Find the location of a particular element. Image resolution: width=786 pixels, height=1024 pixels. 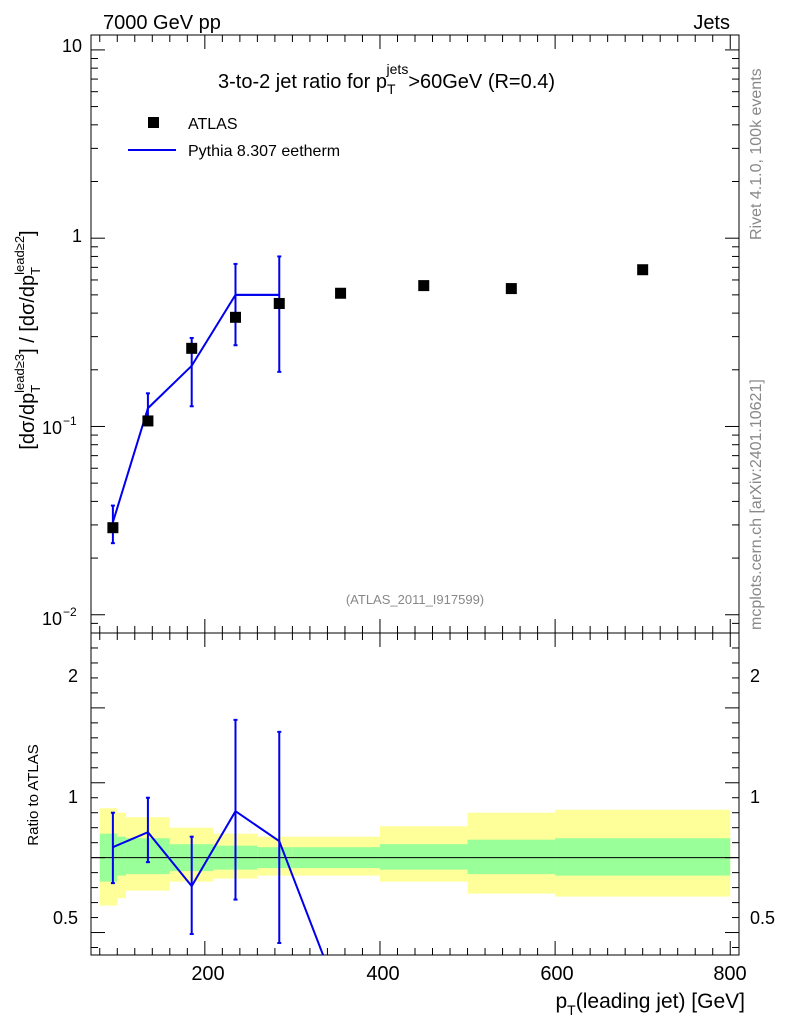

ratio-marks is located at coordinates (217, 837).